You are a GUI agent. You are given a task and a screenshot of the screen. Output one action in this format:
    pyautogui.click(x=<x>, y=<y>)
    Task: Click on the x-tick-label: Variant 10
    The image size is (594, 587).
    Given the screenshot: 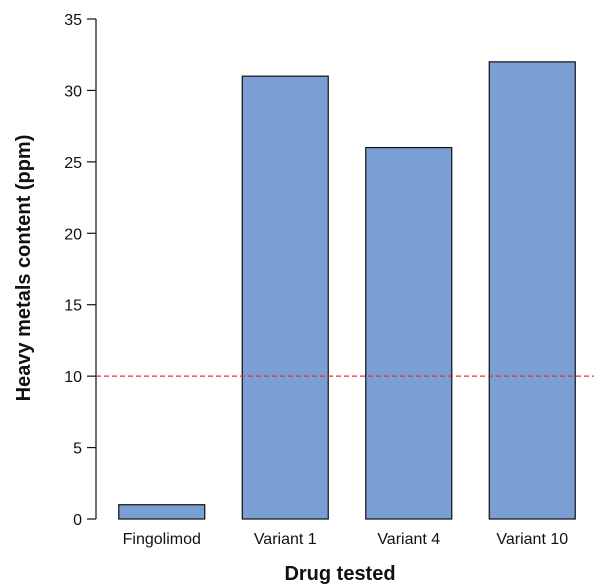 What is the action you would take?
    pyautogui.click(x=532, y=539)
    